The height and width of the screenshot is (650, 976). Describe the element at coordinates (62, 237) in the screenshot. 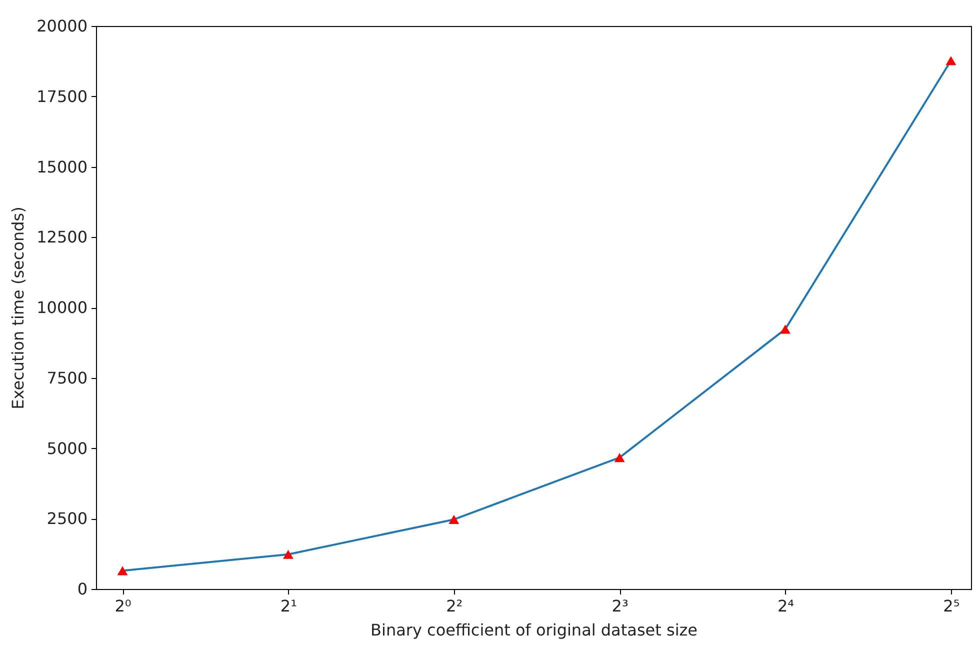

I see `y-tick-label: 12500` at that location.